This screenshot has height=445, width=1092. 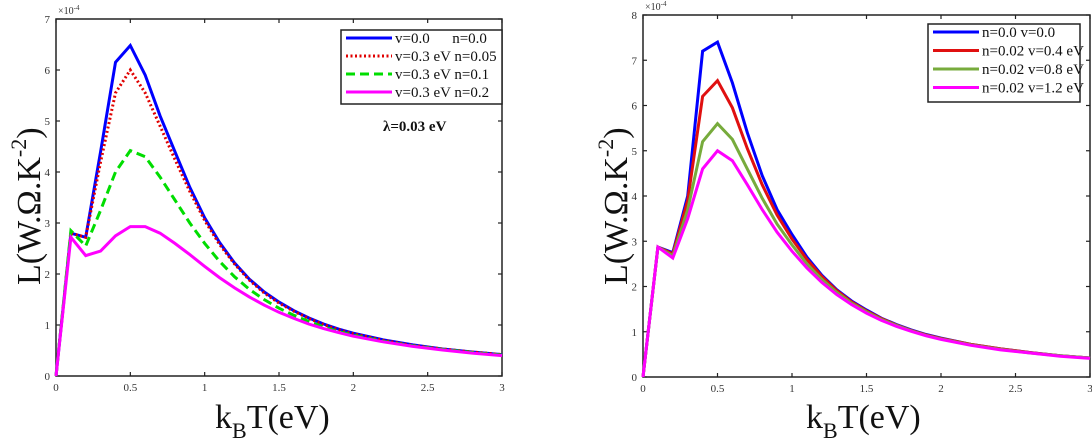 What do you see at coordinates (792, 389) in the screenshot?
I see `right-x-tick-label: 1` at bounding box center [792, 389].